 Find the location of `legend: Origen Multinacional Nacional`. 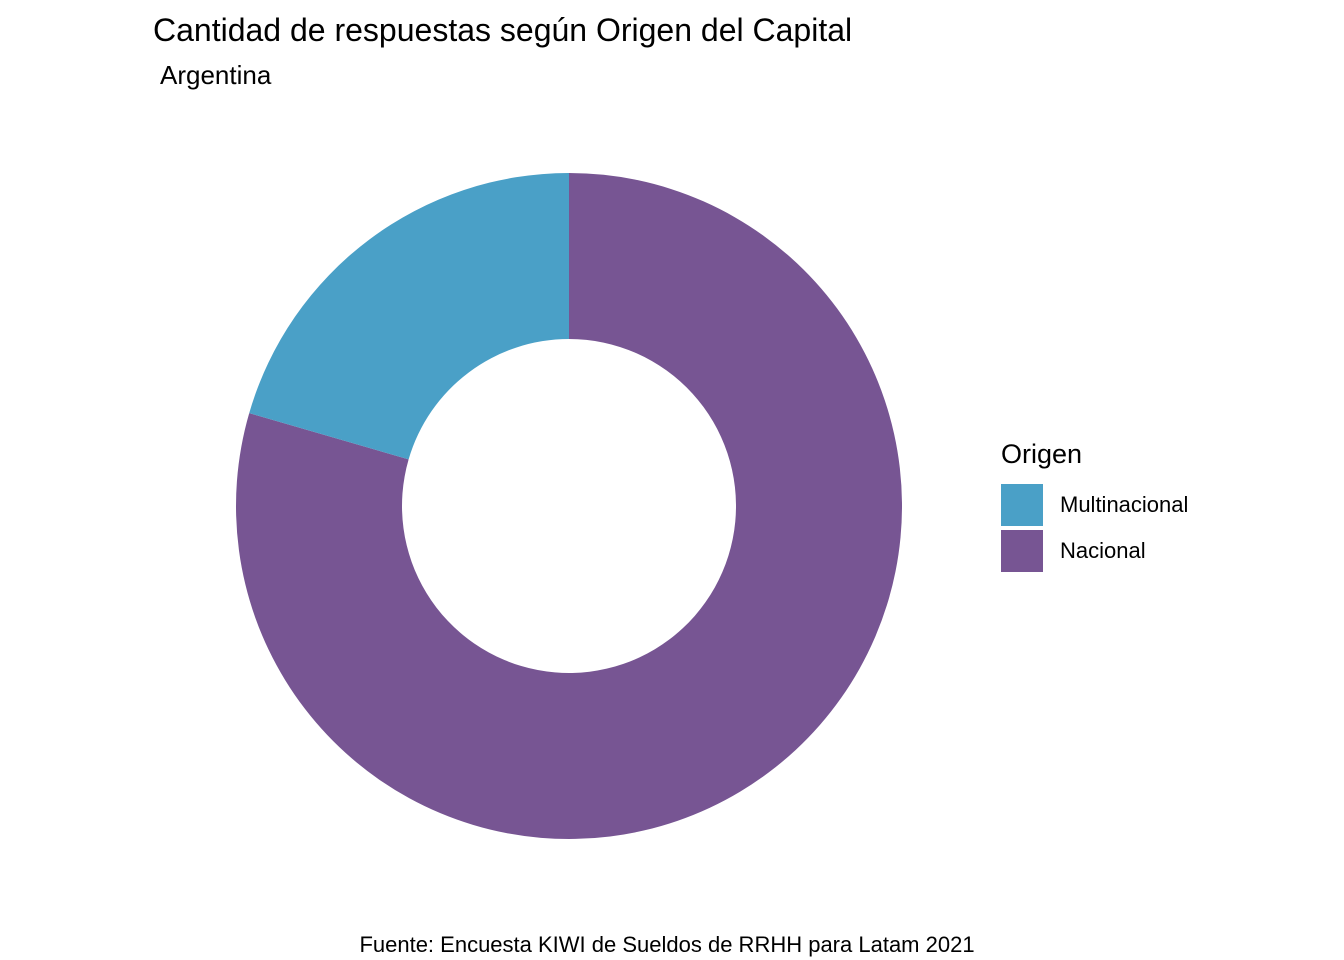

legend: Origen Multinacional Nacional is located at coordinates (1094, 505).